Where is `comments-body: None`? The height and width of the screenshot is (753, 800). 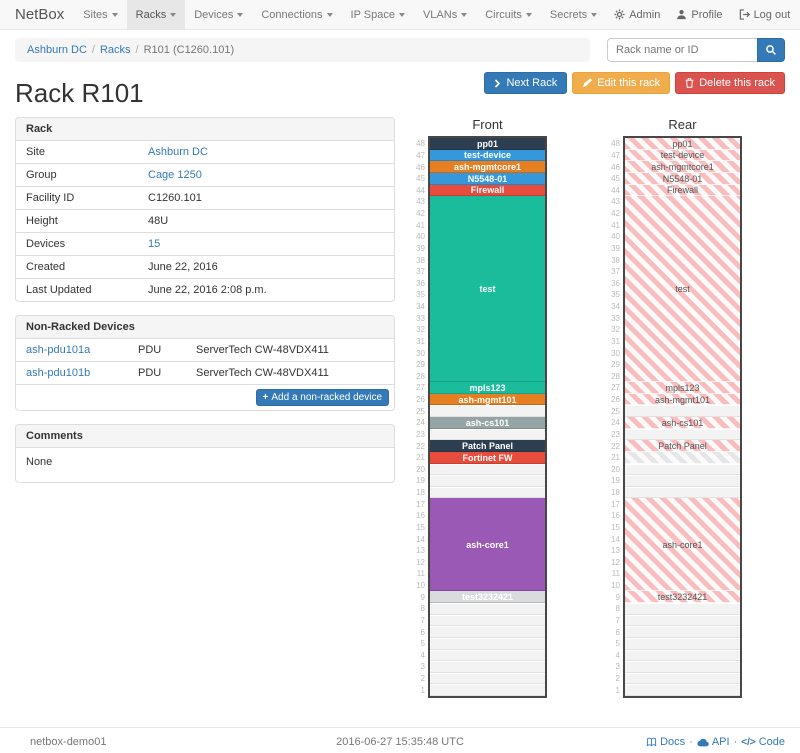
comments-body: None is located at coordinates (39, 462).